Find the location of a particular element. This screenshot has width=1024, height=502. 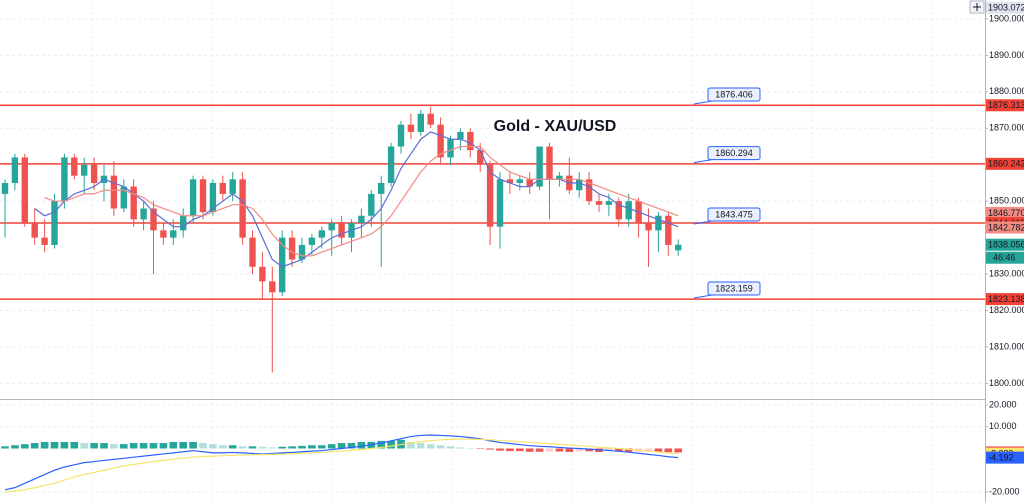

y-tick-label: 20.000 is located at coordinates (1003, 404).